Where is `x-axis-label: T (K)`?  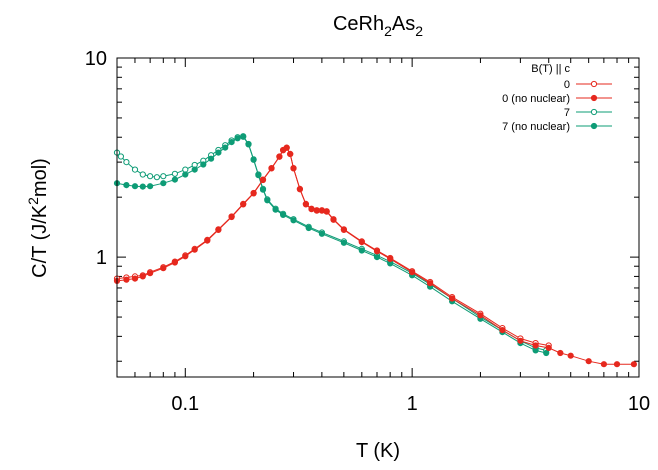 x-axis-label: T (K) is located at coordinates (378, 451).